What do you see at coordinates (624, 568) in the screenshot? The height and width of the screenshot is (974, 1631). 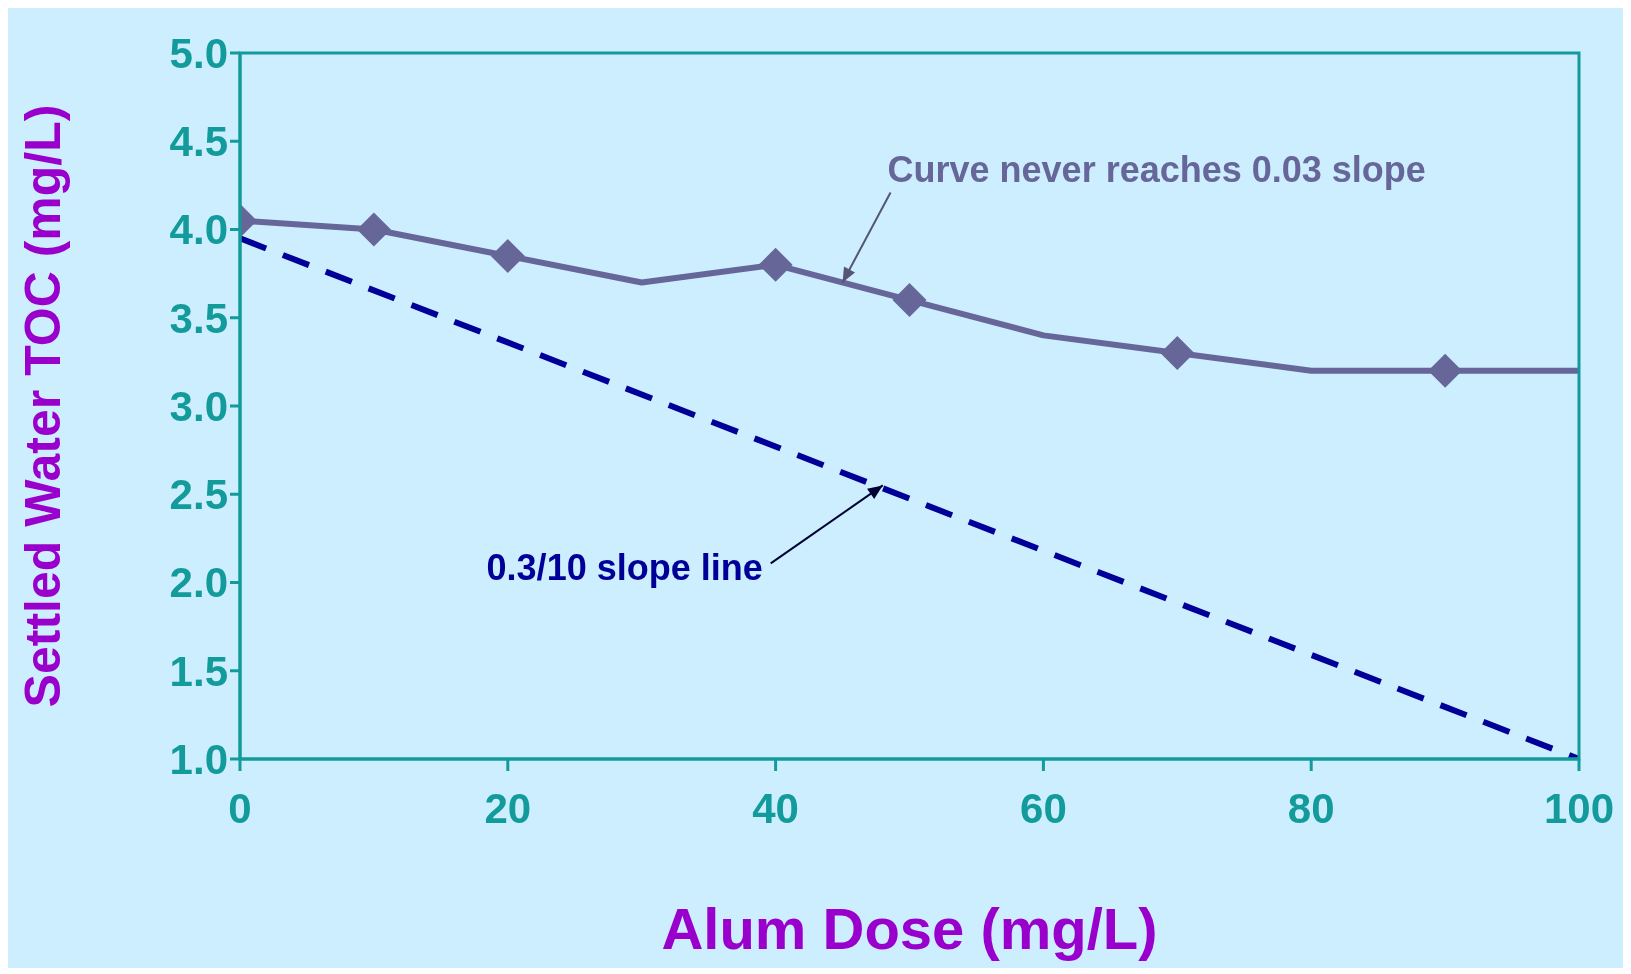 I see `annotation: 0.3/10 slope line` at bounding box center [624, 568].